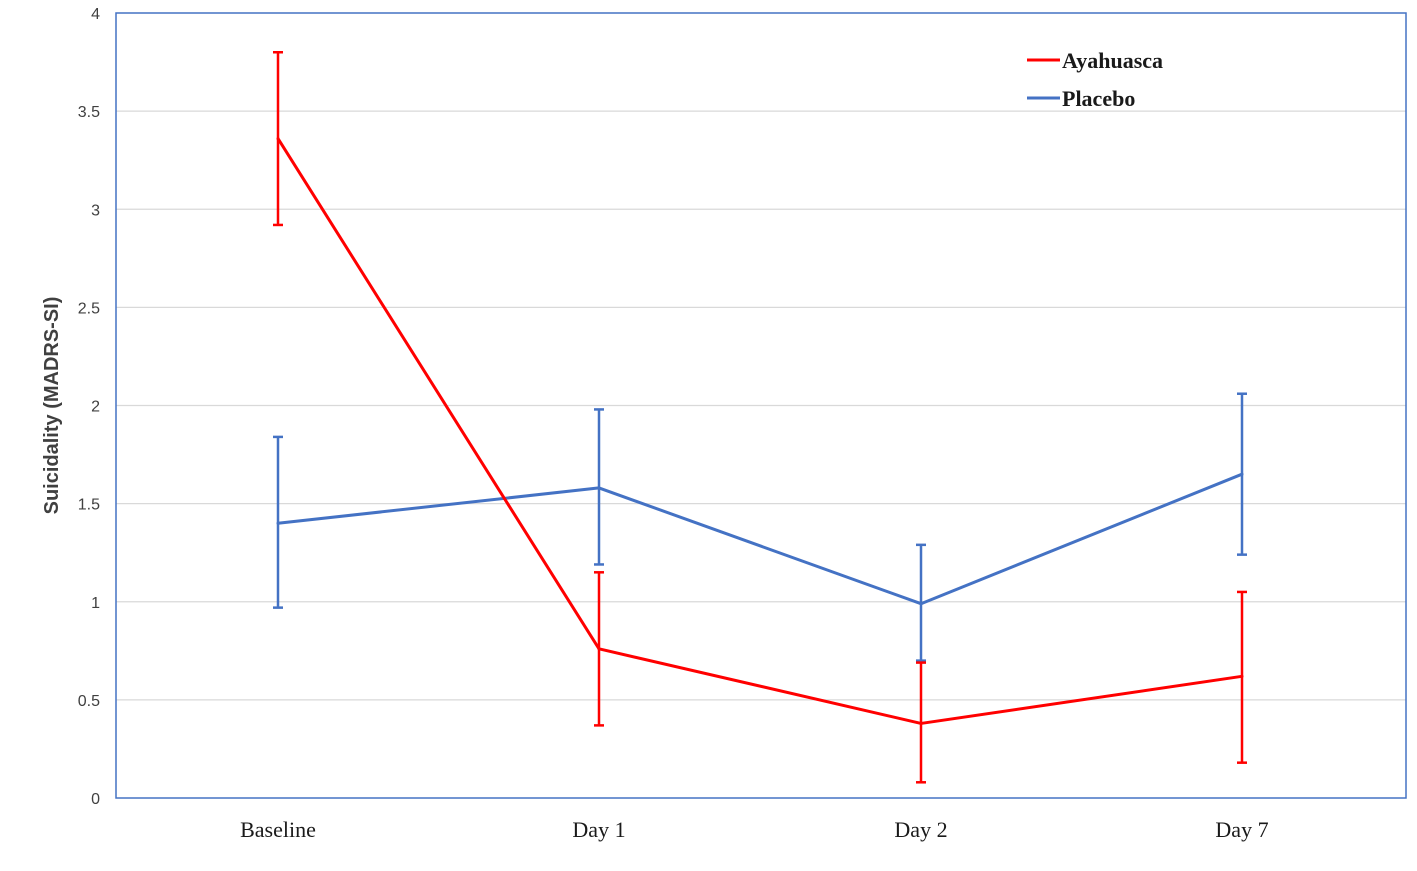 This screenshot has width=1417, height=871. Describe the element at coordinates (1098, 98) in the screenshot. I see `legend-label: Placebo` at that location.